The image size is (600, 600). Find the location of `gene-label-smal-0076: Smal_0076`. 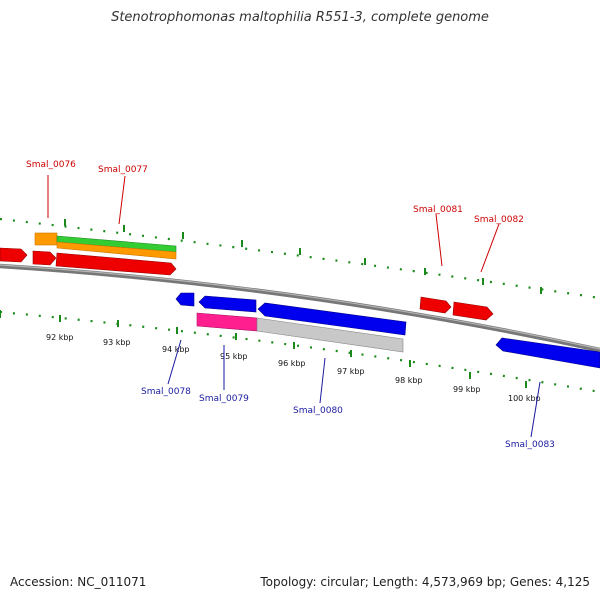

gene-label-smal-0076: Smal_0076 is located at coordinates (51, 165).